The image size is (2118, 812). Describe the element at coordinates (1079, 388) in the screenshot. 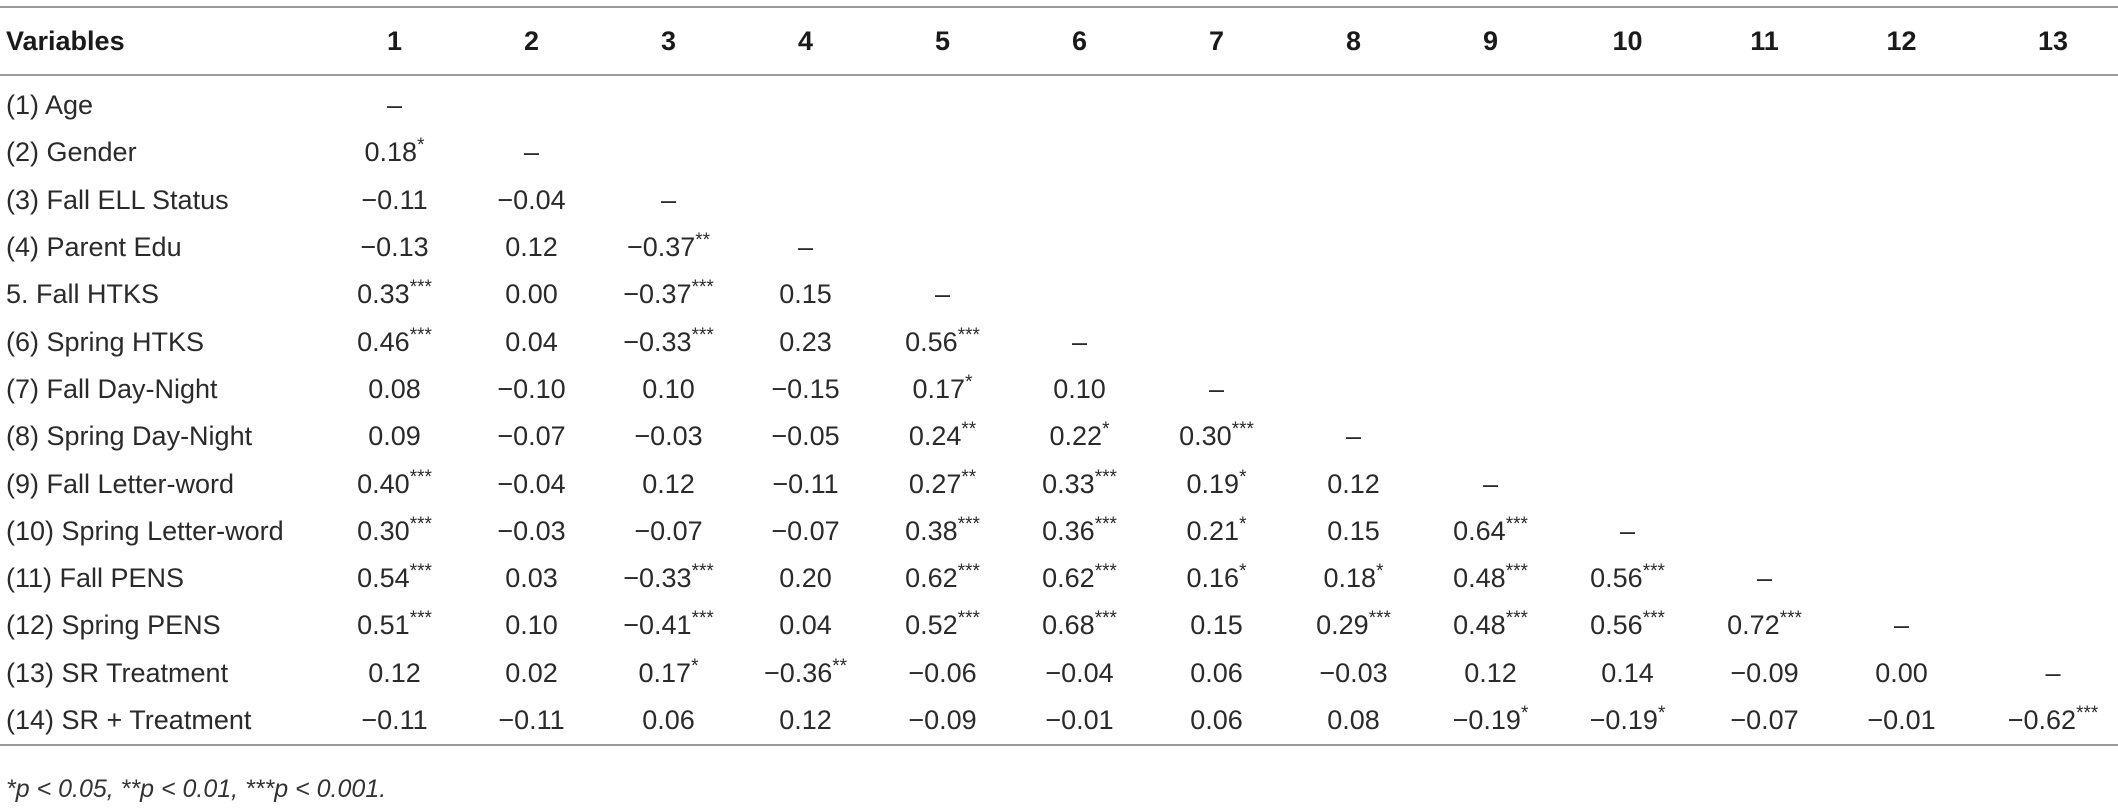

I see `correlation-value: 0.10` at that location.